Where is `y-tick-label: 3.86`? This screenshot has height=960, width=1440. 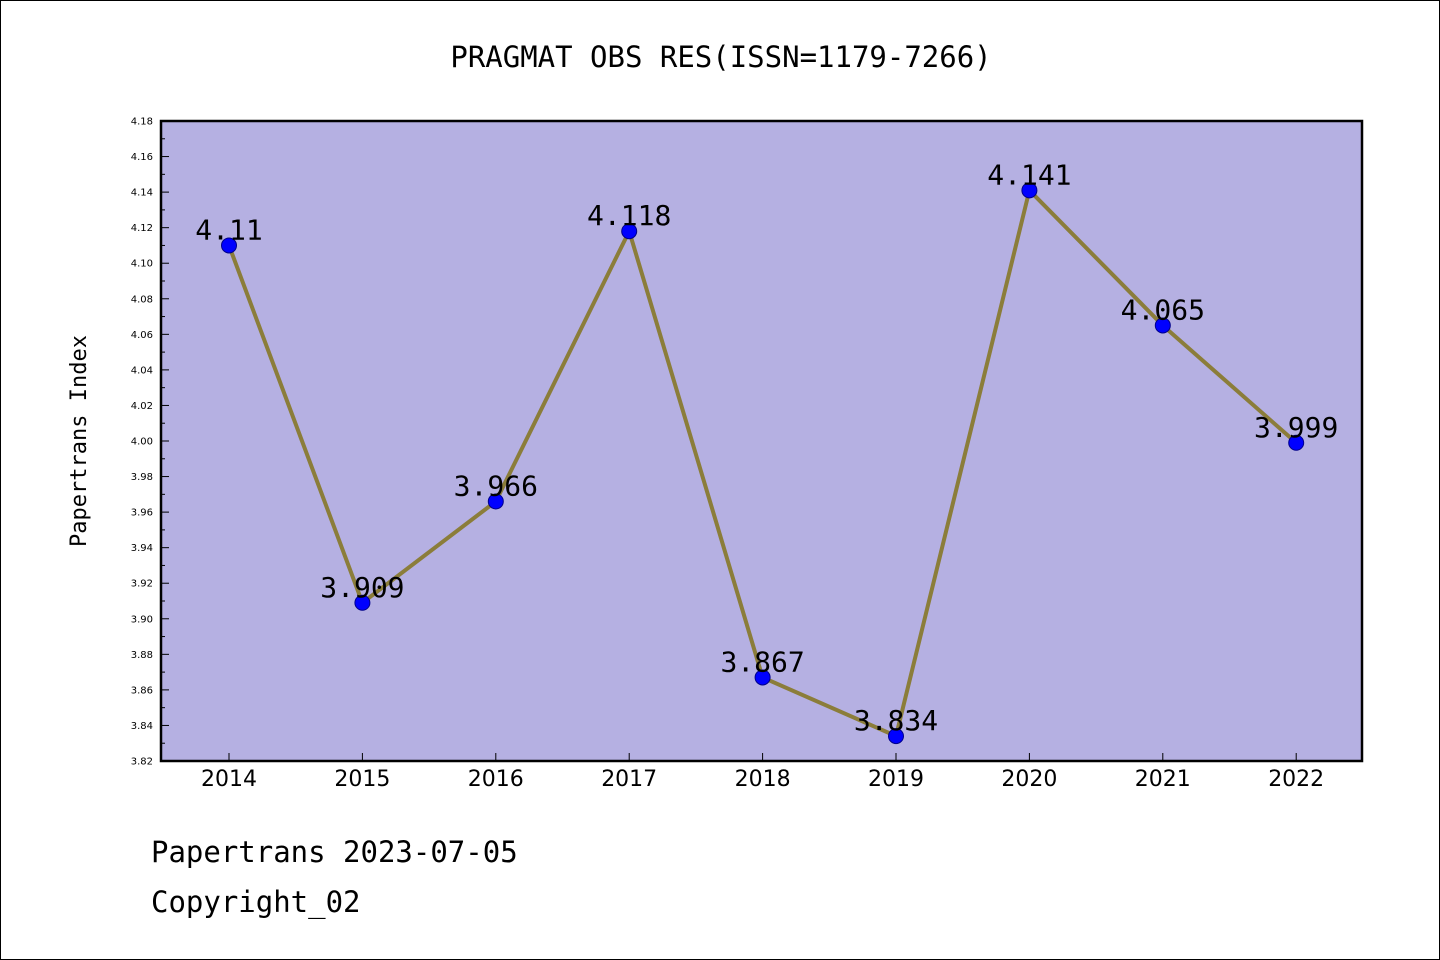
y-tick-label: 3.86 is located at coordinates (142, 690).